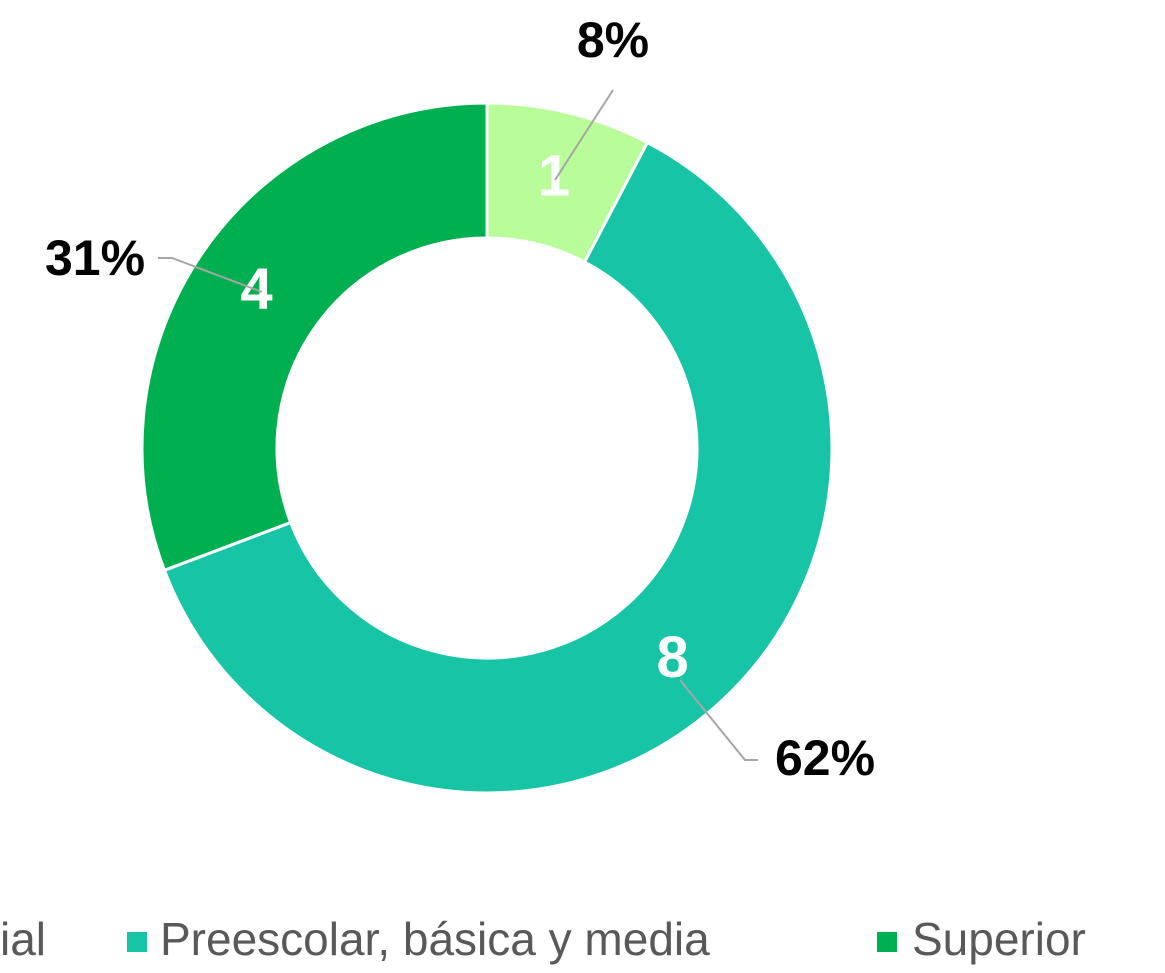 The height and width of the screenshot is (973, 1165). What do you see at coordinates (256, 288) in the screenshot?
I see `data-label: 4` at bounding box center [256, 288].